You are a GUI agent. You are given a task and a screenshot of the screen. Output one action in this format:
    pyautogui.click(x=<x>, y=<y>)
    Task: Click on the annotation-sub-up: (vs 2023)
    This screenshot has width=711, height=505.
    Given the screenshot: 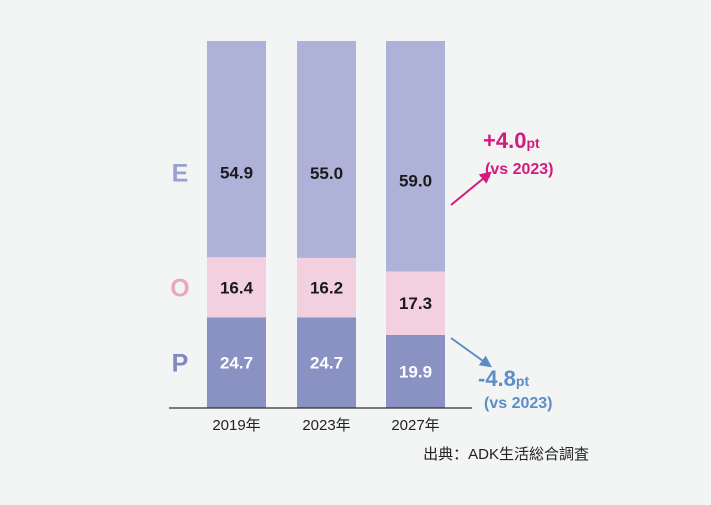 What is the action you would take?
    pyautogui.click(x=519, y=169)
    